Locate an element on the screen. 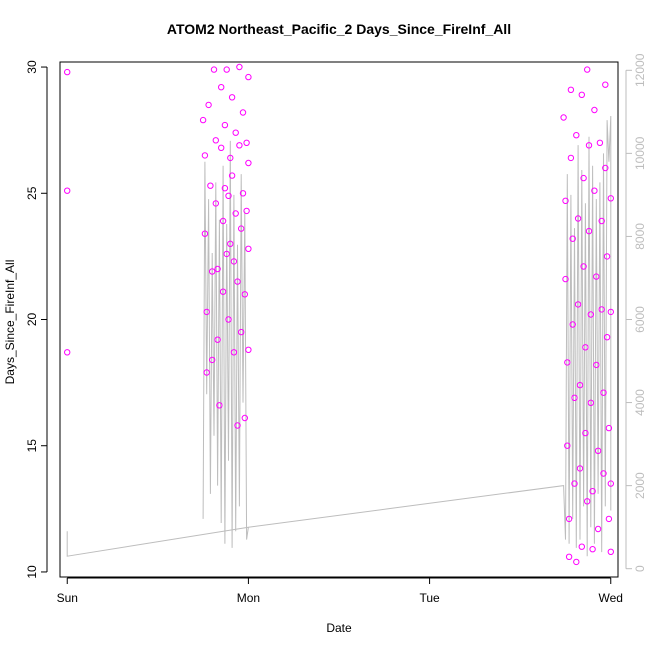  y2-tick-label: 6000 is located at coordinates (640, 319).